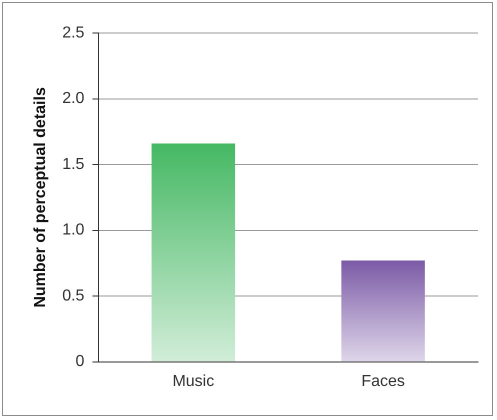 The image size is (497, 420). Describe the element at coordinates (73, 99) in the screenshot. I see `y-tick-label: 2.0` at that location.